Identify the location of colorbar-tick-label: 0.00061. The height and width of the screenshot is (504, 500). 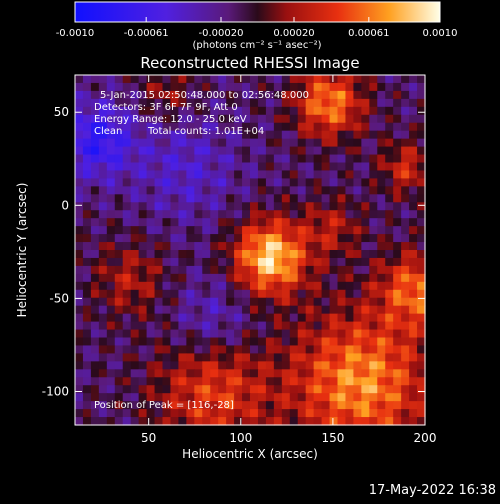
(368, 33).